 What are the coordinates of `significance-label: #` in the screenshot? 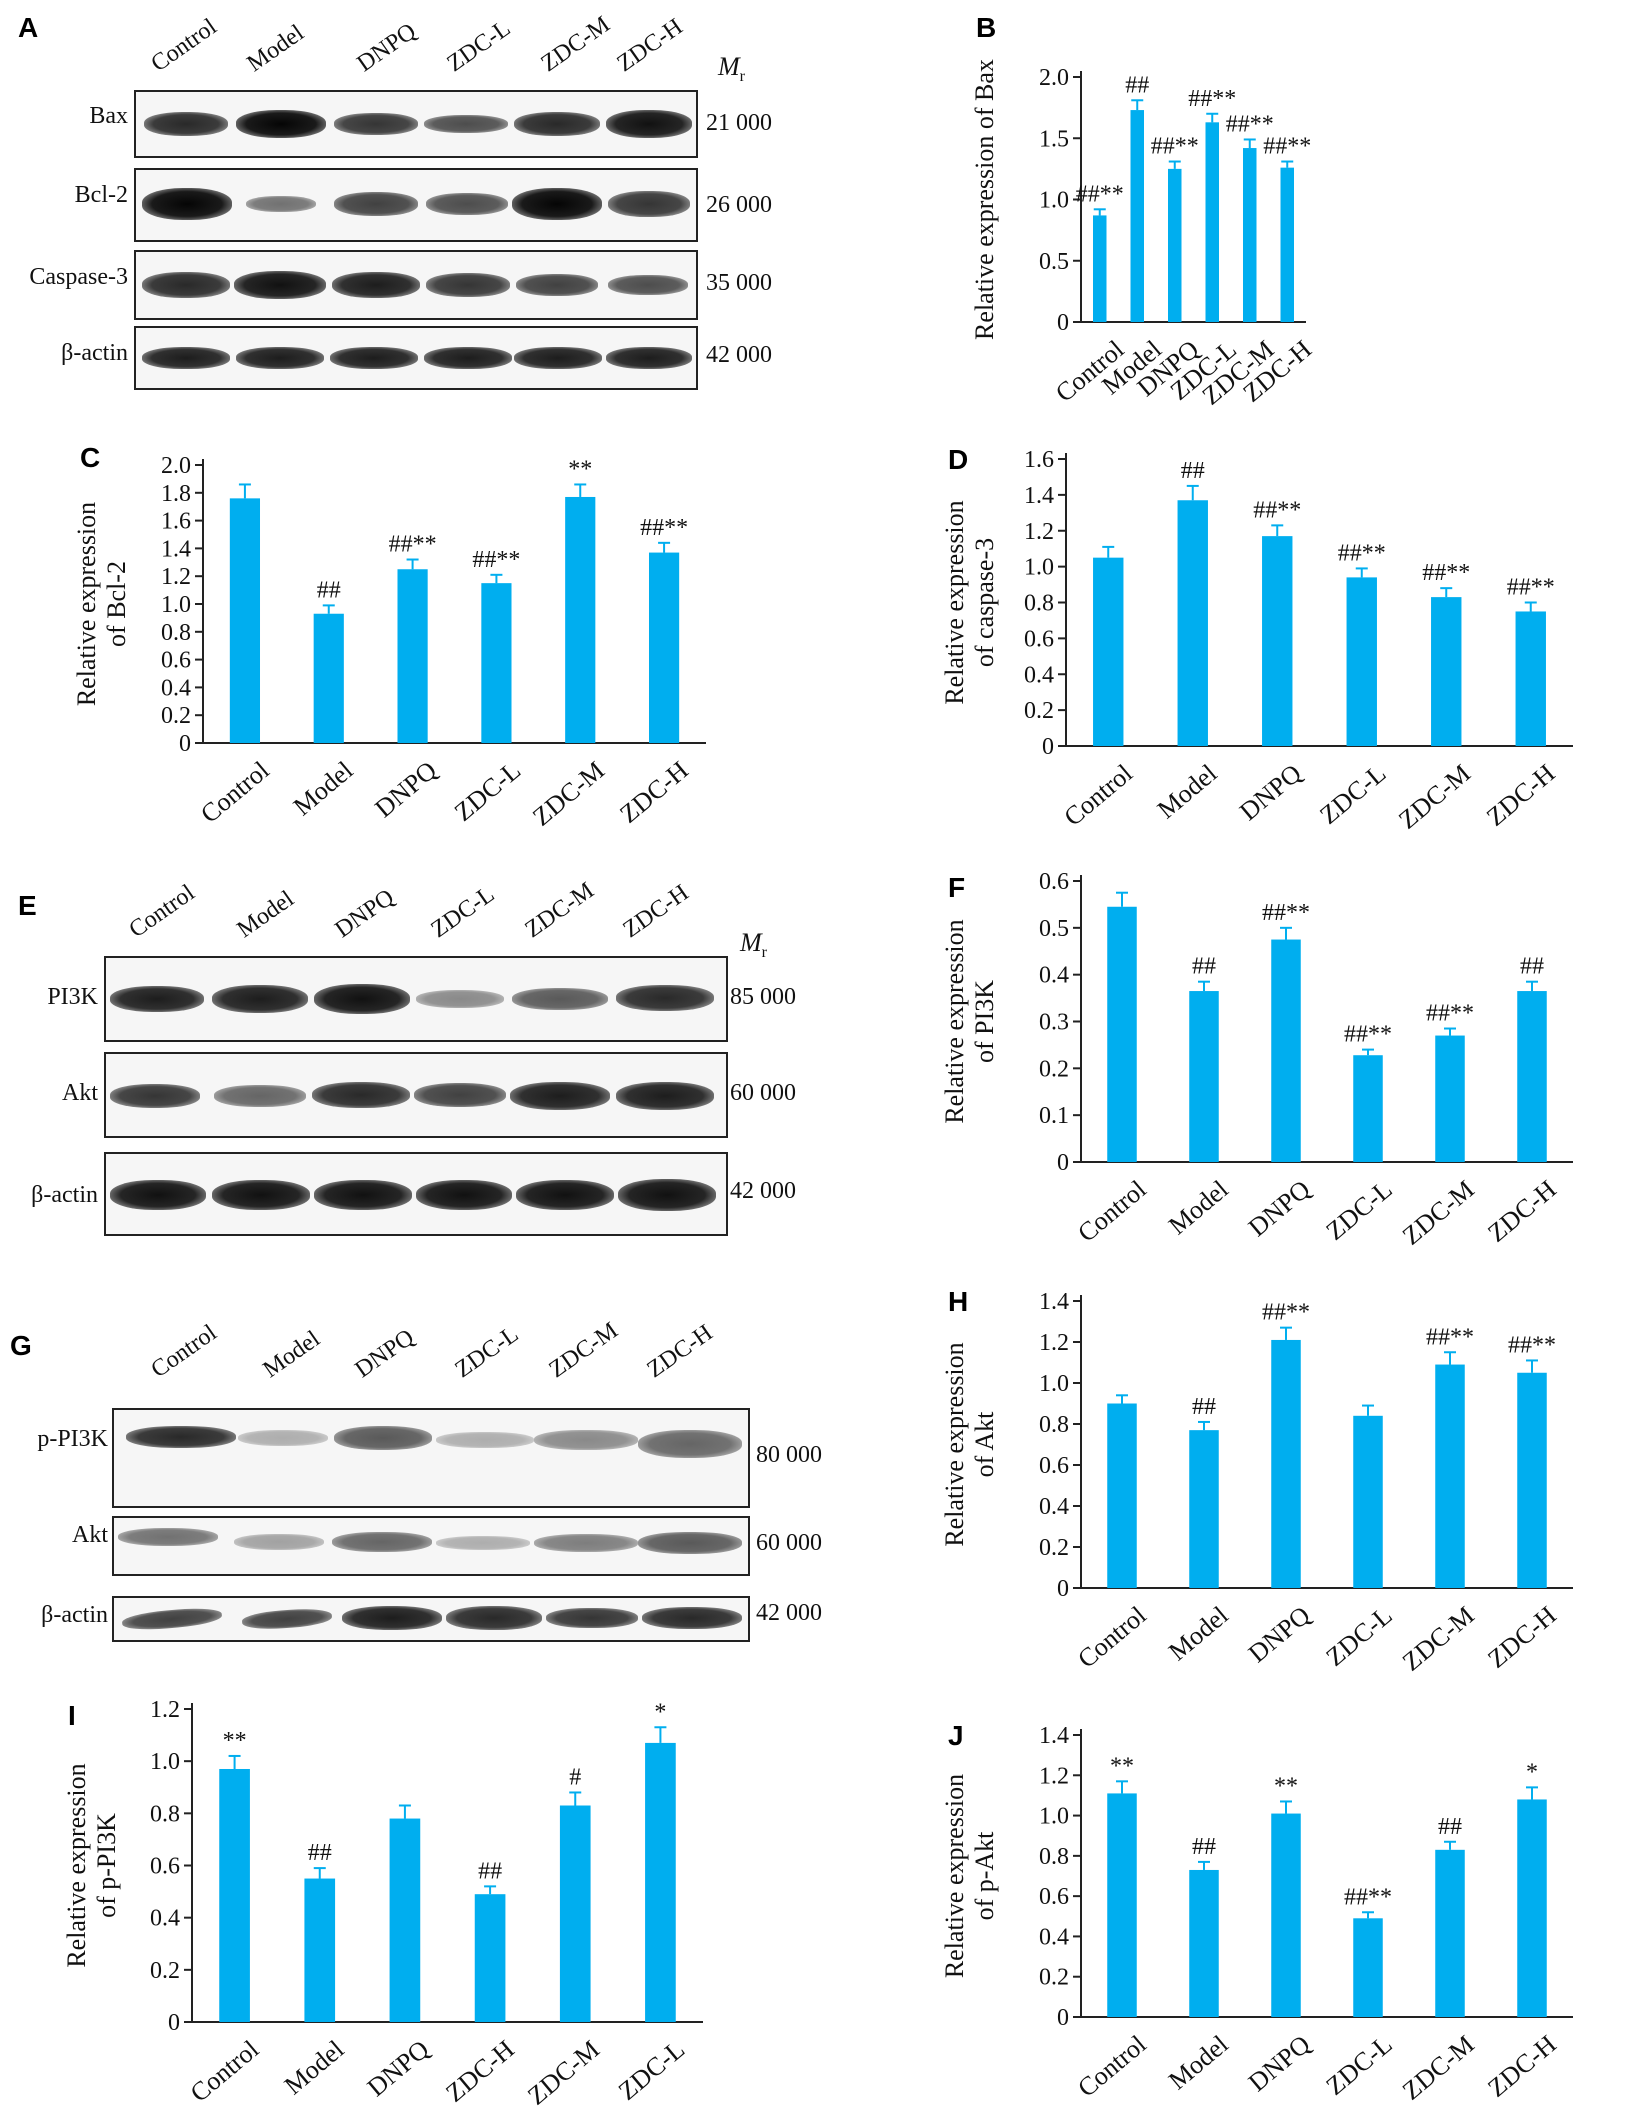 It's located at (575, 1777).